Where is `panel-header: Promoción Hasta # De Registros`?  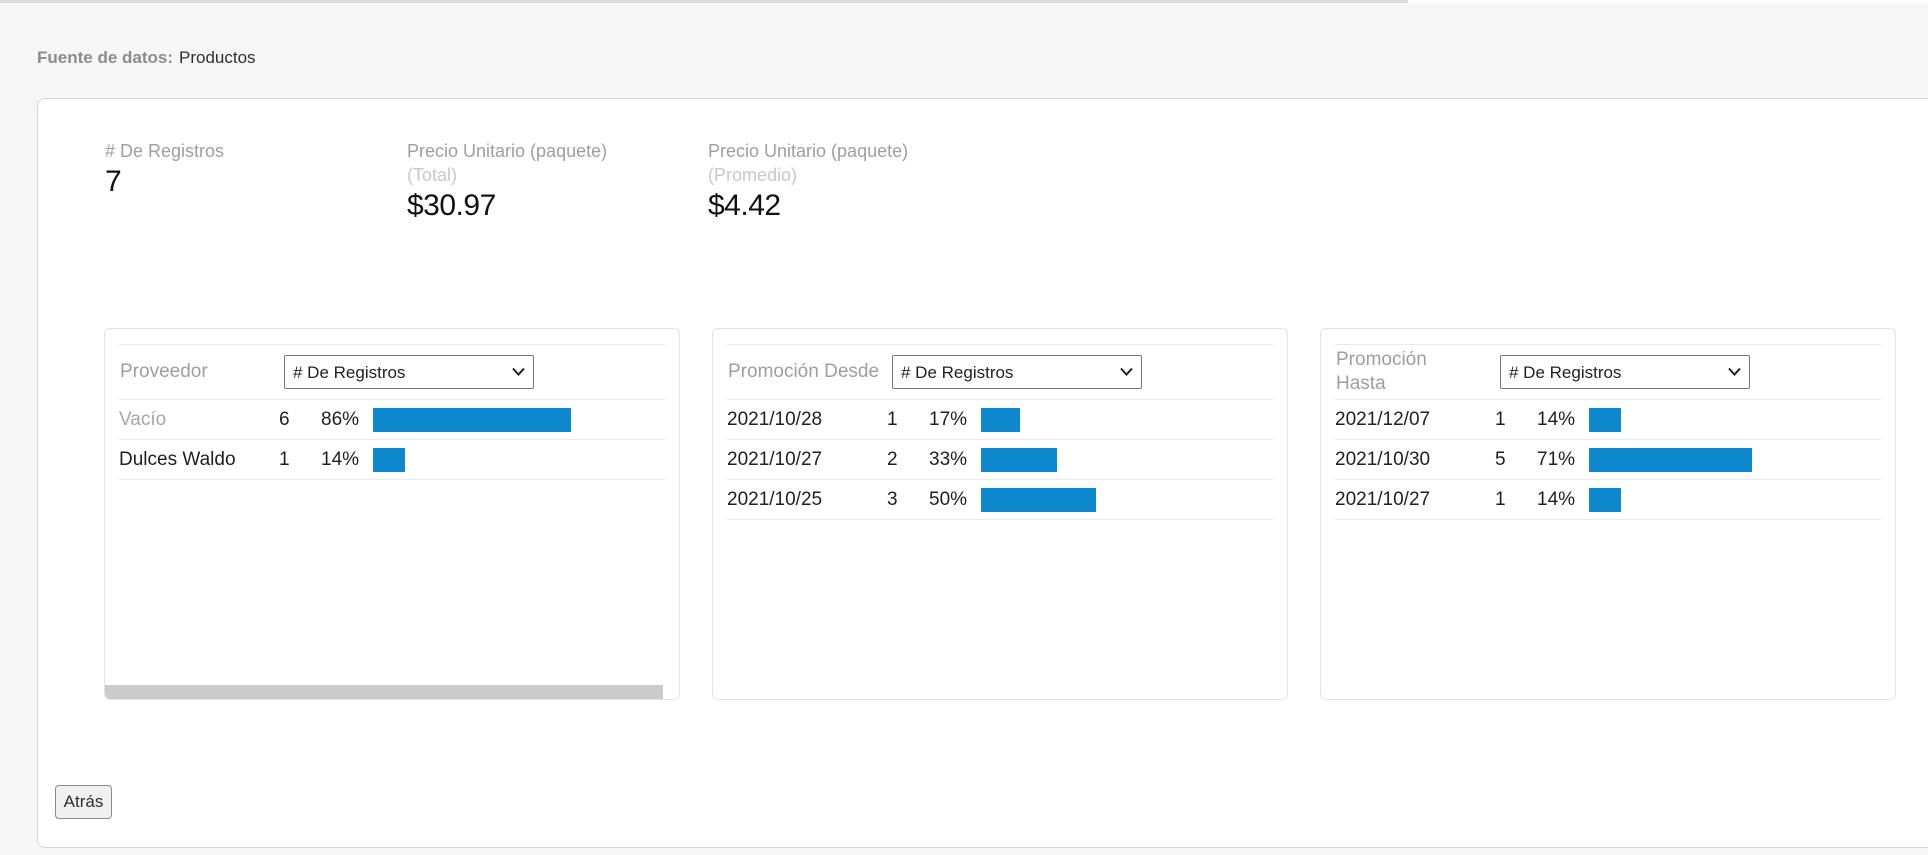 panel-header: Promoción Hasta # De Registros is located at coordinates (1608, 372).